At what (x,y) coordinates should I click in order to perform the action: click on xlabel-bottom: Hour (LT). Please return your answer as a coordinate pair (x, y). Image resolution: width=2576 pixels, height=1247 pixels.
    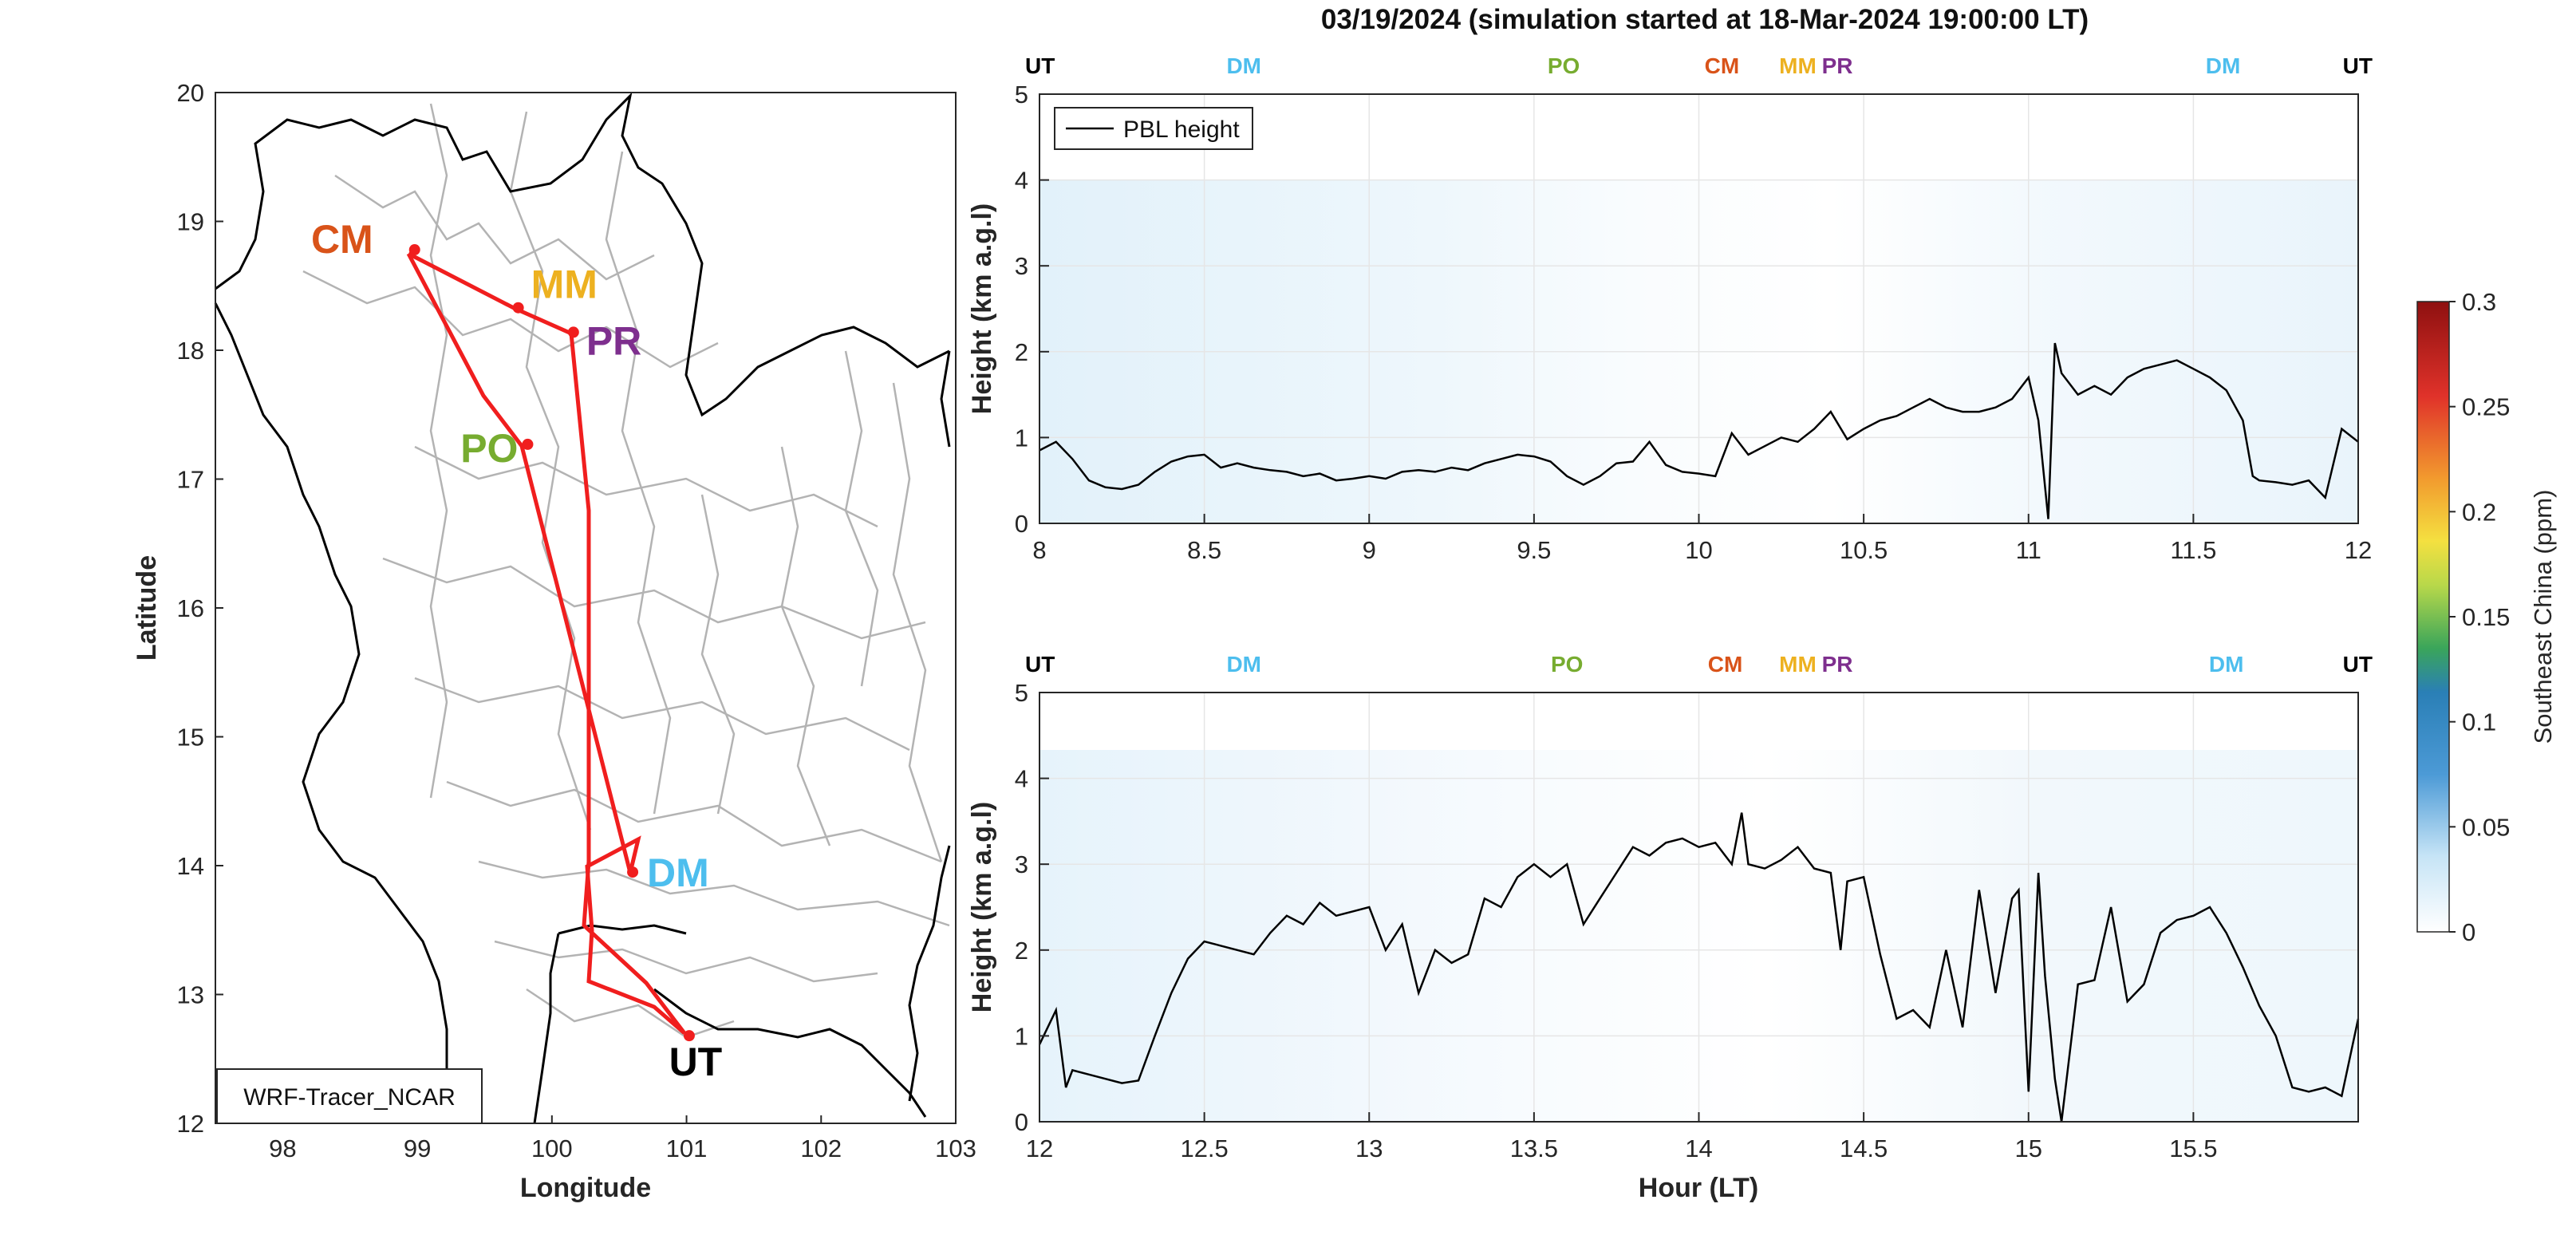
    Looking at the image, I should click on (1698, 1188).